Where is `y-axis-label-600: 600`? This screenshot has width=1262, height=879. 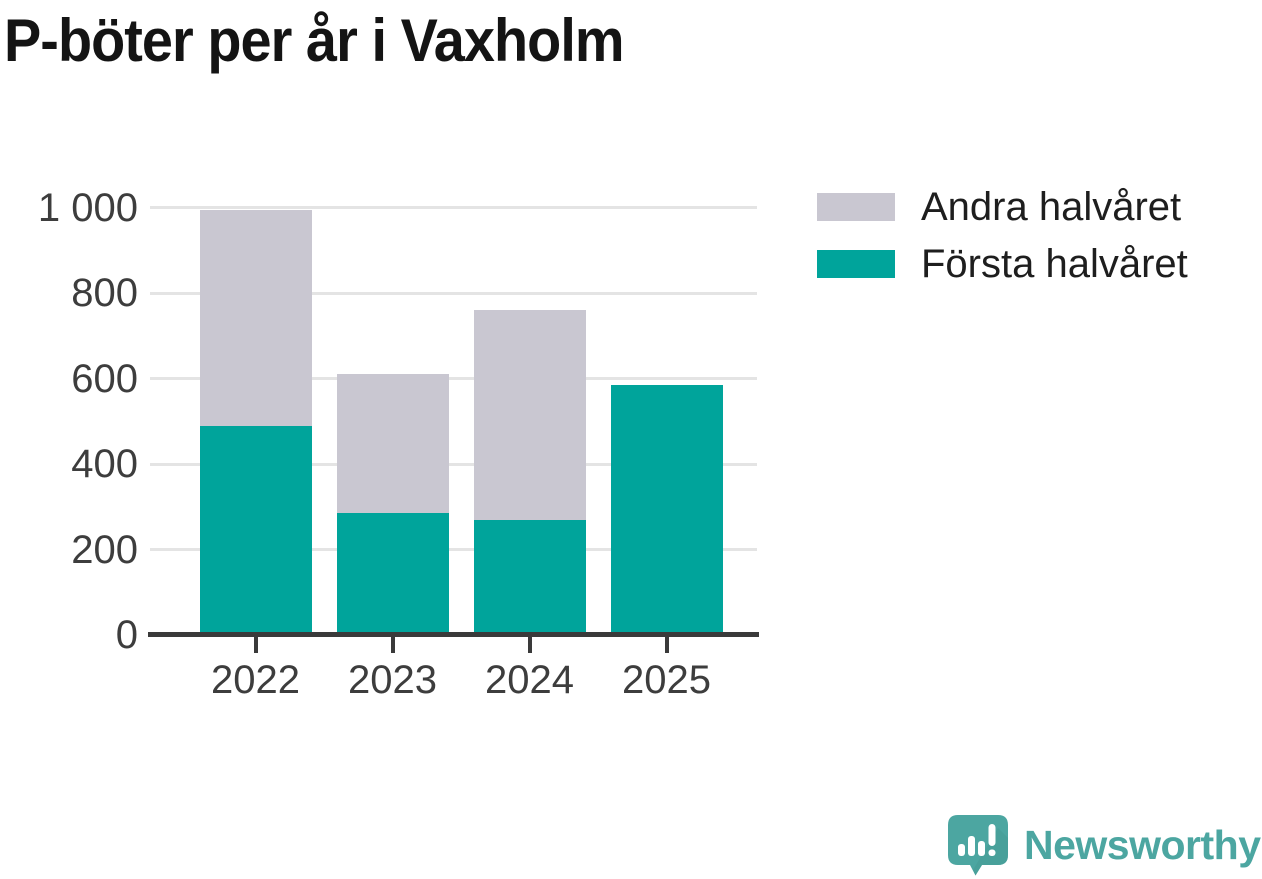 y-axis-label-600: 600 is located at coordinates (104, 378).